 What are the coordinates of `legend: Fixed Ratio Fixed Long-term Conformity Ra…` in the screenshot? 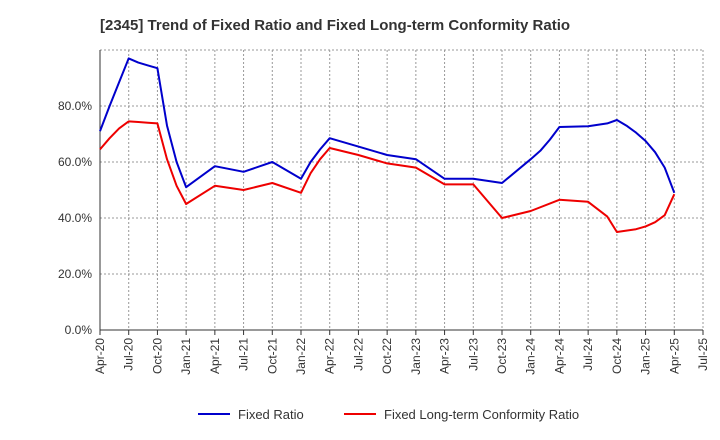 It's located at (388, 414).